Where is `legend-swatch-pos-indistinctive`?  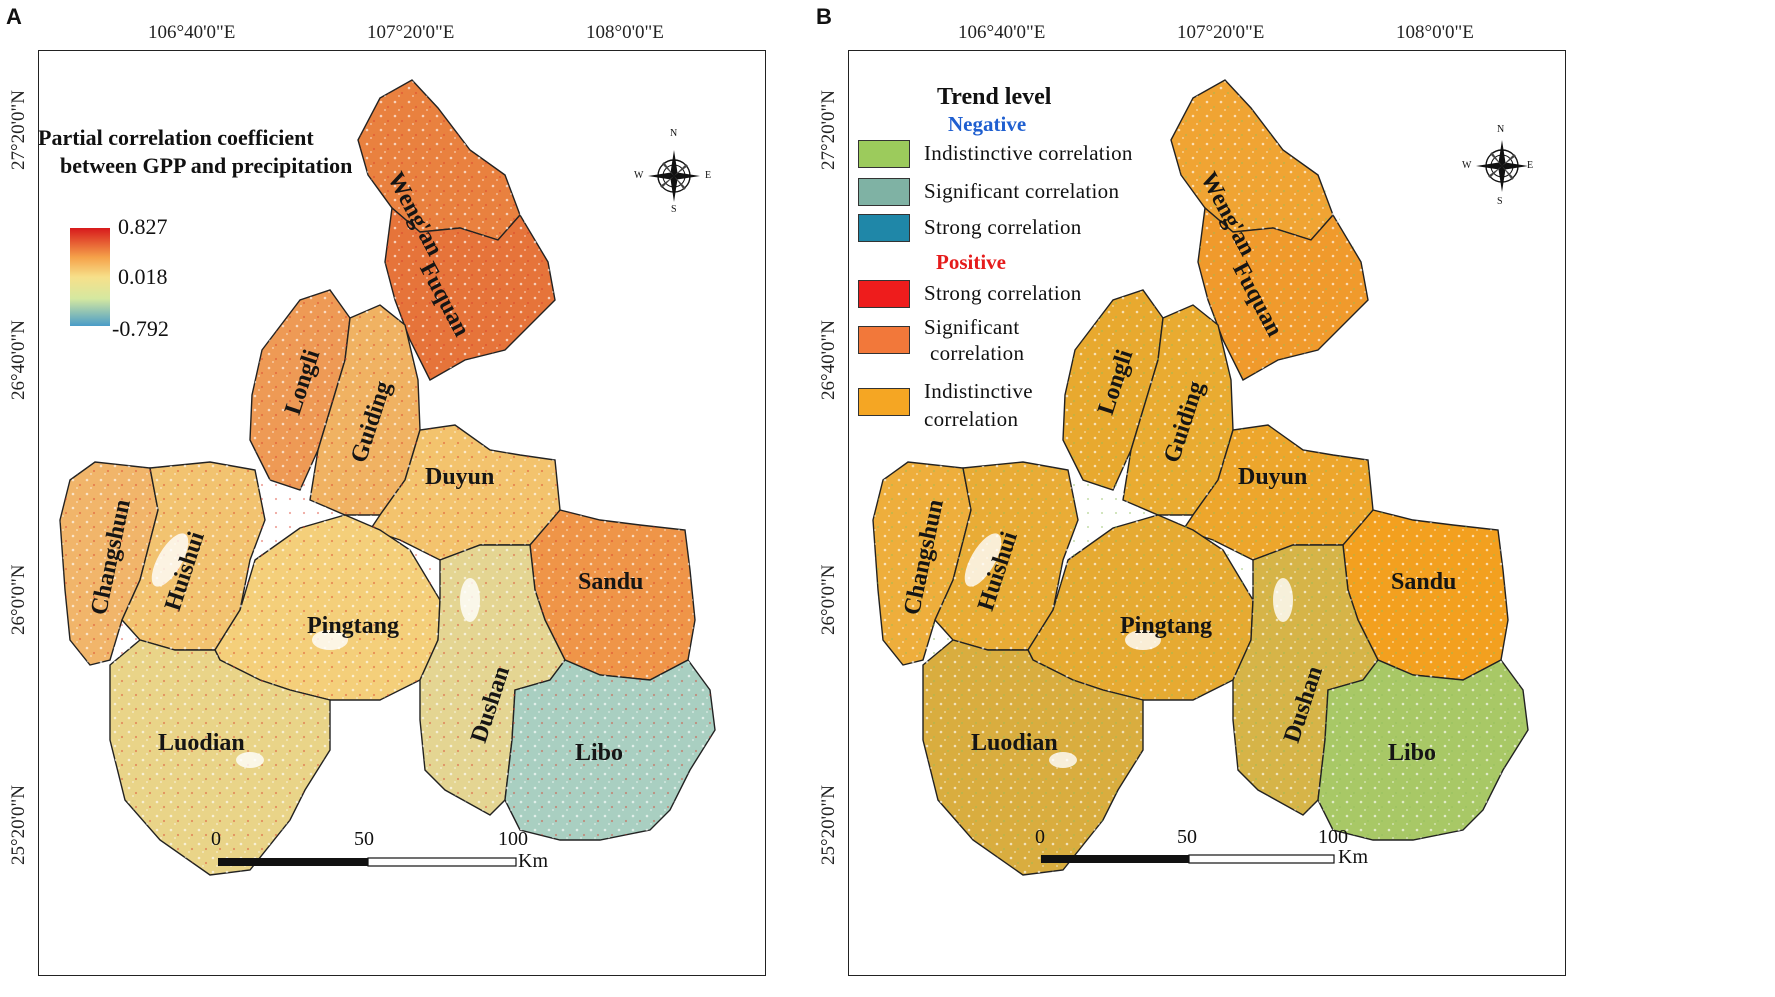 legend-swatch-pos-indistinctive is located at coordinates (884, 402).